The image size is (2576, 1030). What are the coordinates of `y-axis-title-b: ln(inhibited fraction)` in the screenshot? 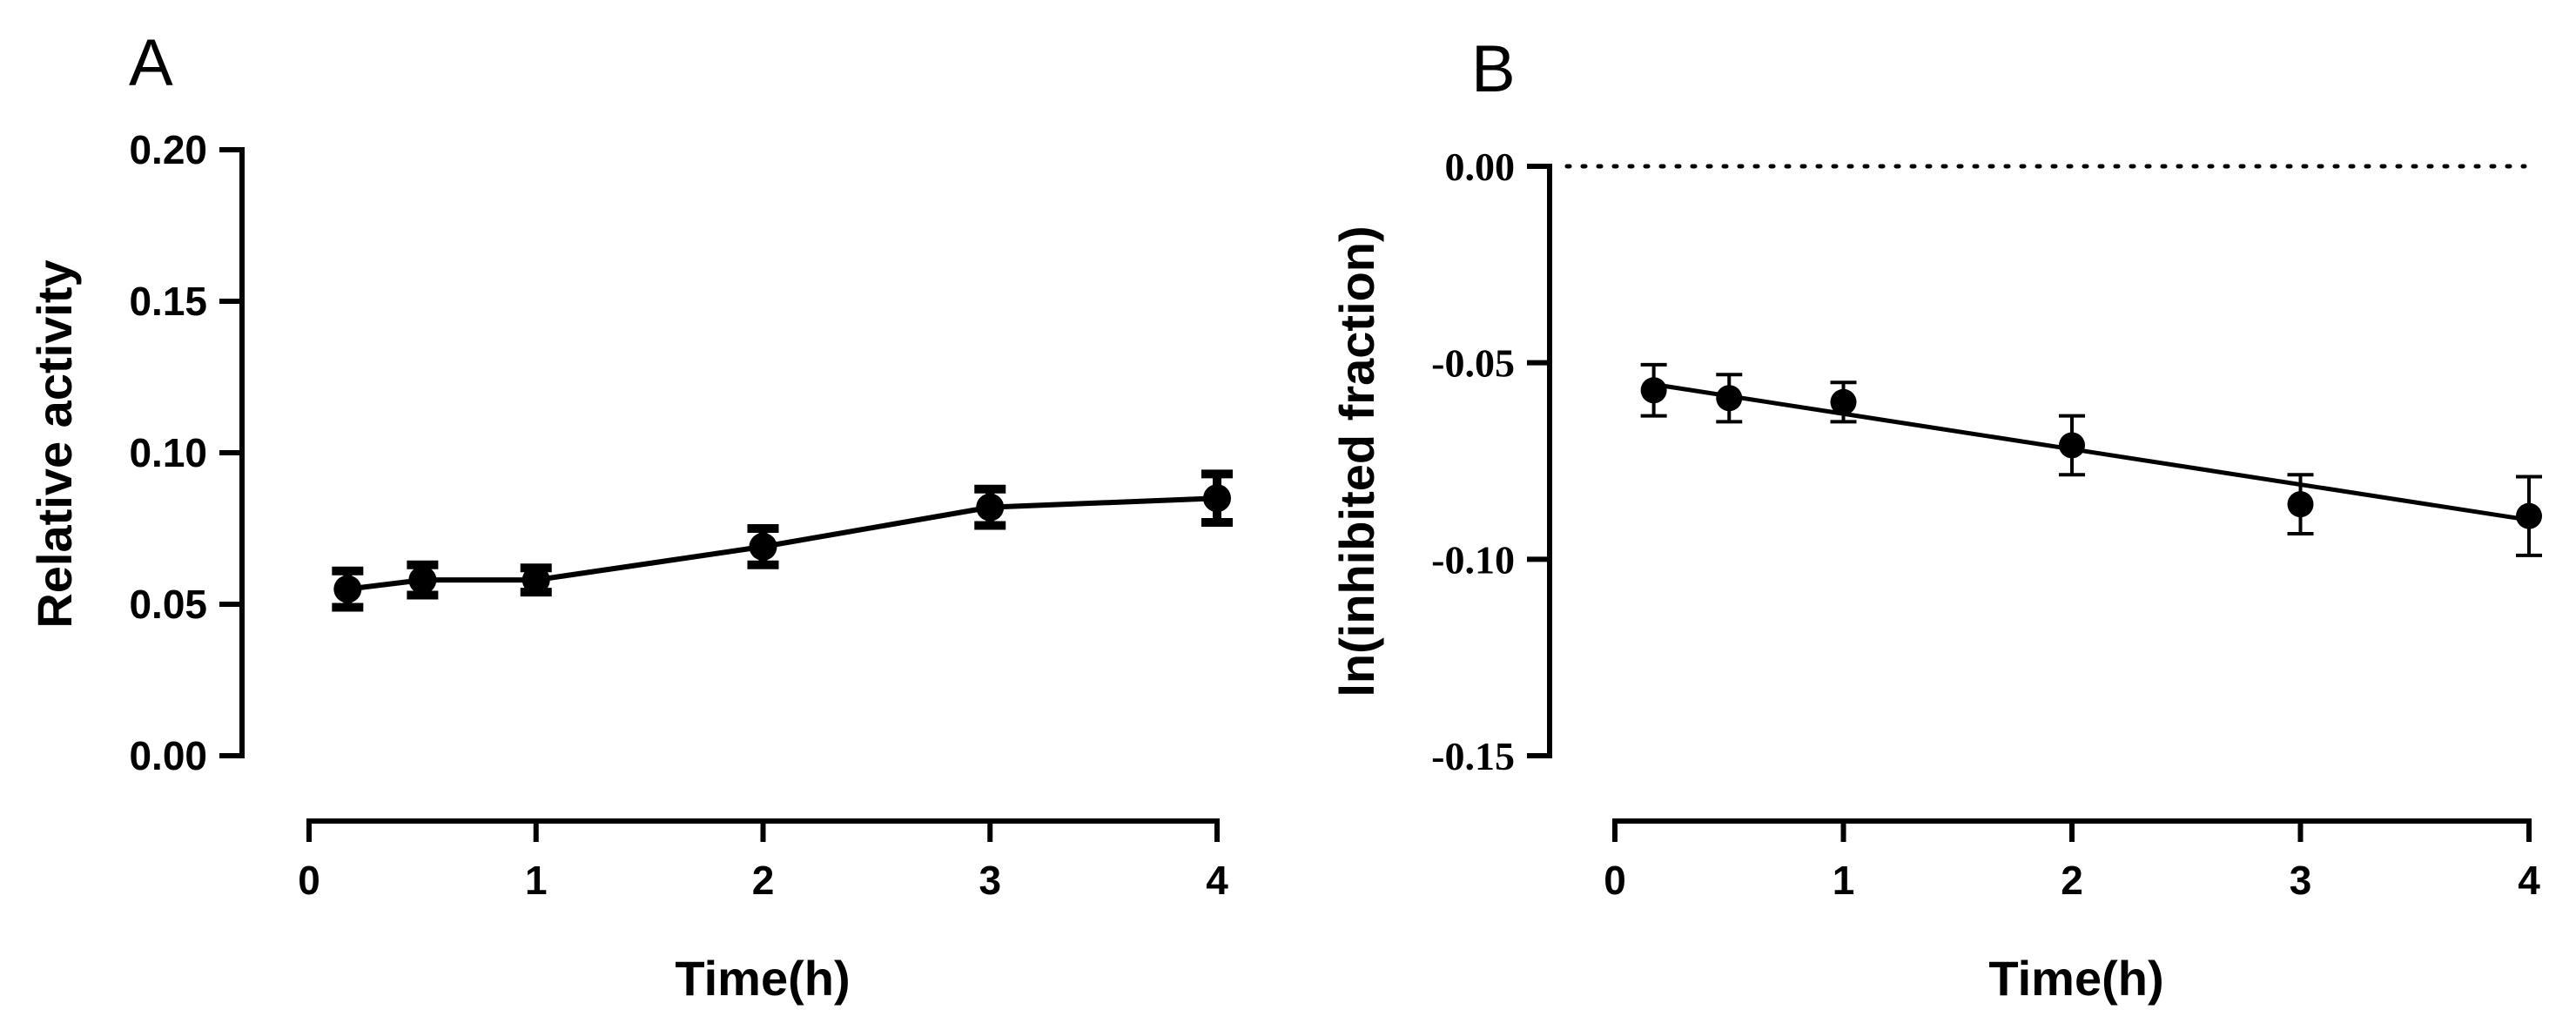 It's located at (1356, 462).